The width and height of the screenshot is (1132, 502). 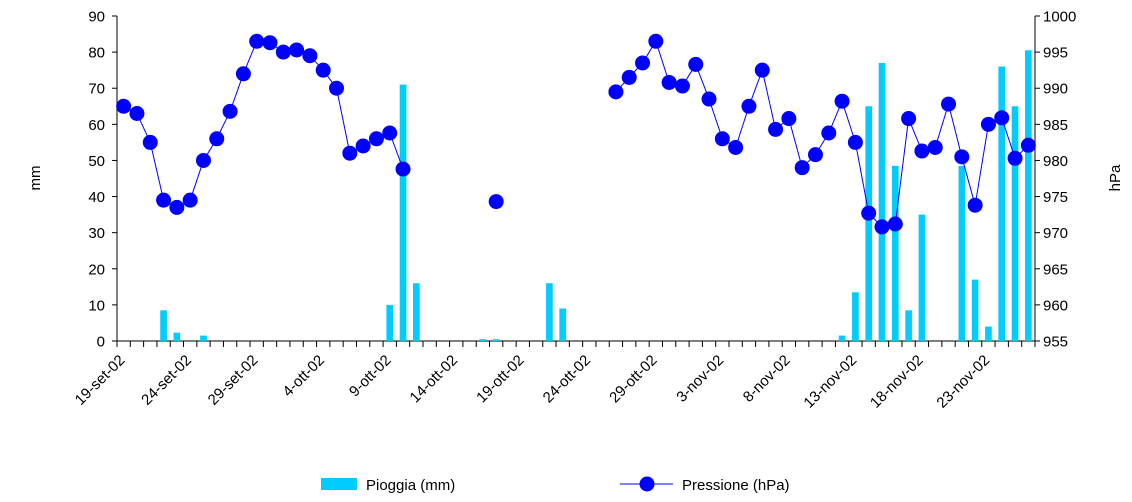 I want to click on y-axis-title: mm, so click(x=35, y=178).